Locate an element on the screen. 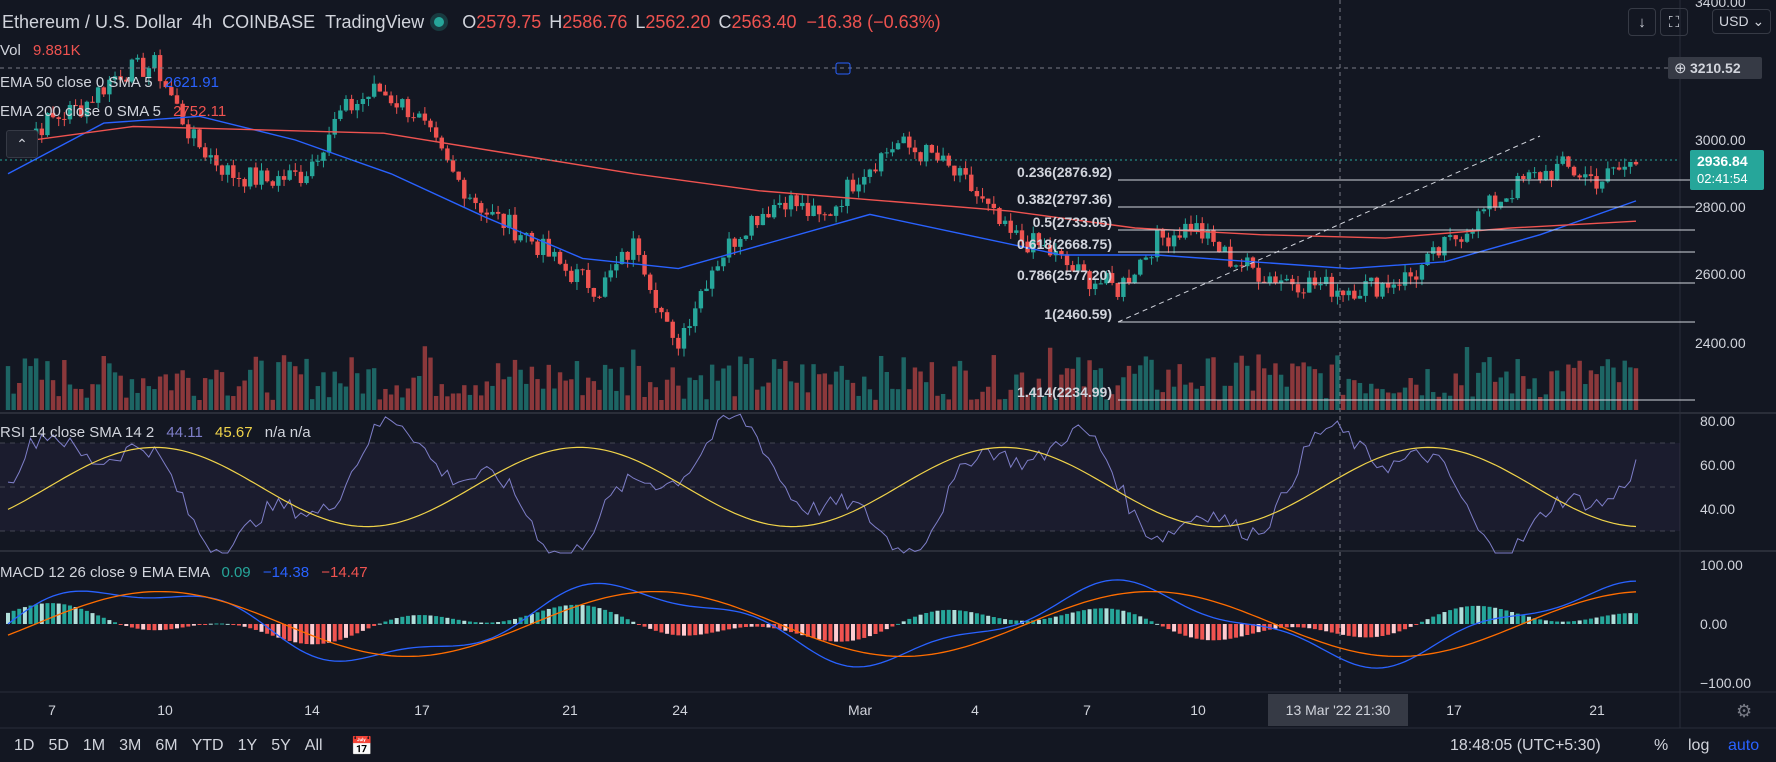 Image resolution: width=1776 pixels, height=762 pixels. tf-all: All is located at coordinates (313, 745).